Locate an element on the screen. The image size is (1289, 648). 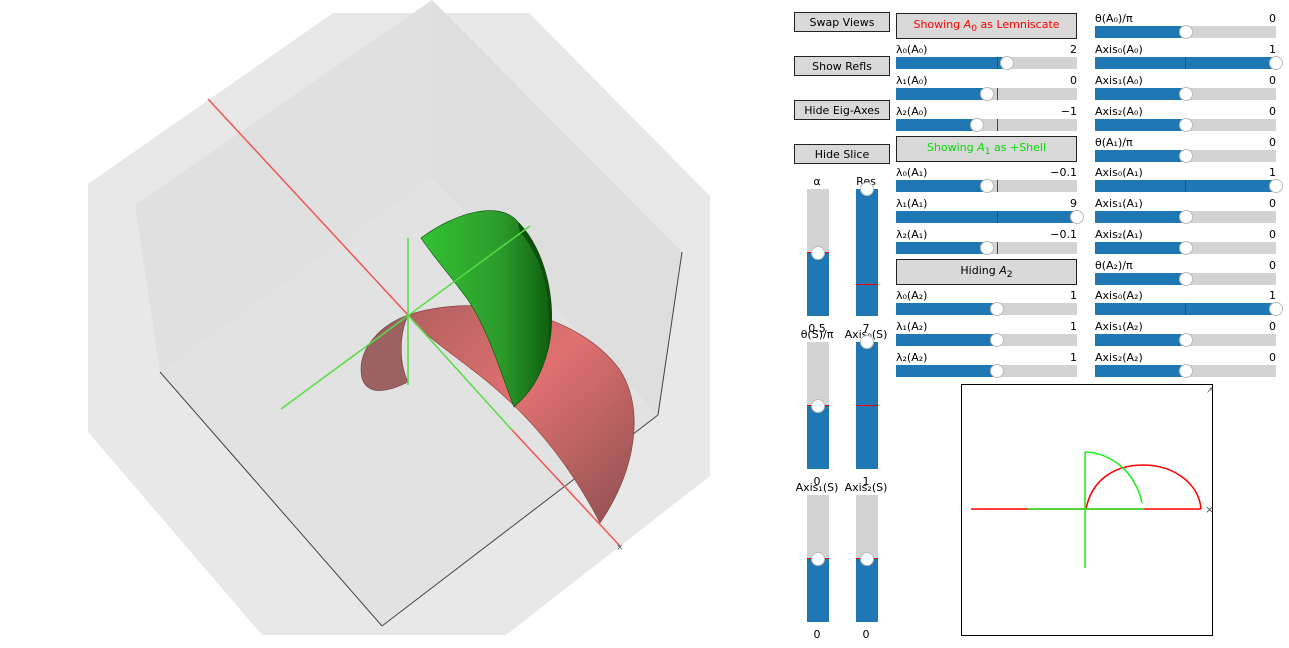
axis0-a1-slider: Axis₀(A₁) 1 is located at coordinates (1189, 180).